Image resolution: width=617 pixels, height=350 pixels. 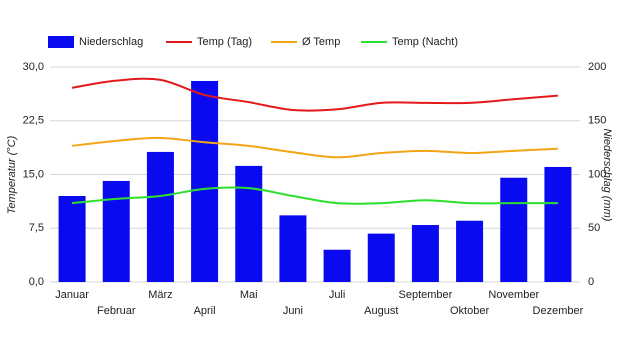 I want to click on y-tick-label: 7,5, so click(x=36, y=228).